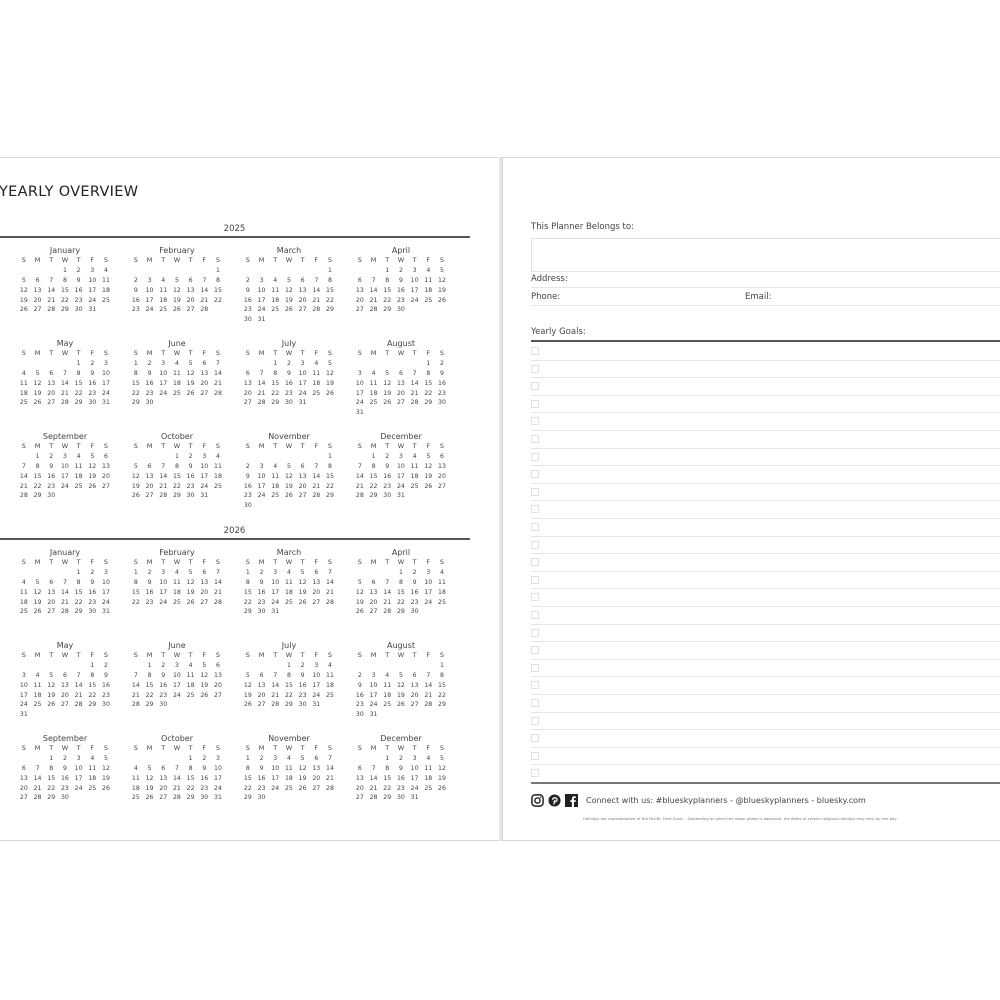 This screenshot has height=1000, width=1000. What do you see at coordinates (64, 788) in the screenshot?
I see `day: 23` at bounding box center [64, 788].